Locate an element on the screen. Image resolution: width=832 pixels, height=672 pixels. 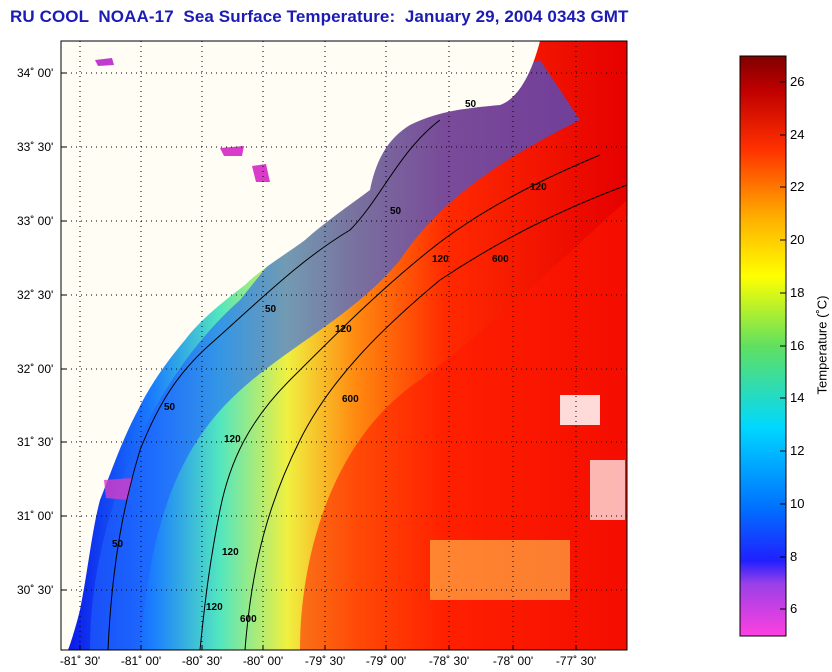
lon-label: -81˚ 00' is located at coordinates (141, 661).